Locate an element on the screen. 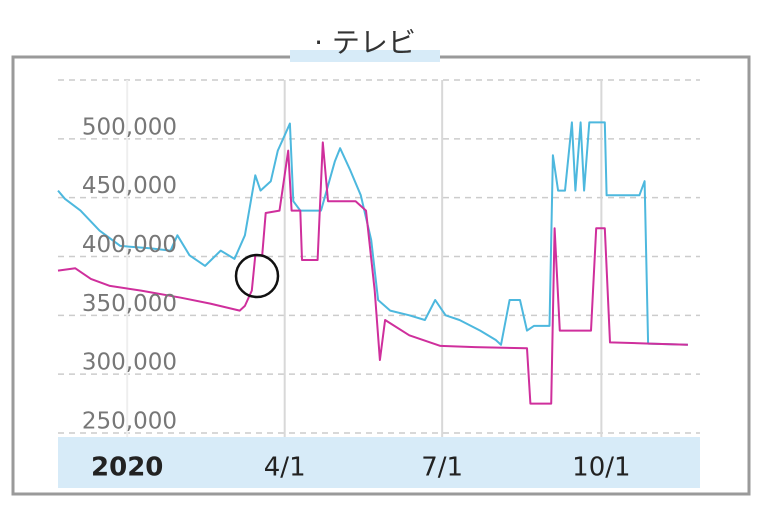  x-tick-label: 7/1 is located at coordinates (442, 468).